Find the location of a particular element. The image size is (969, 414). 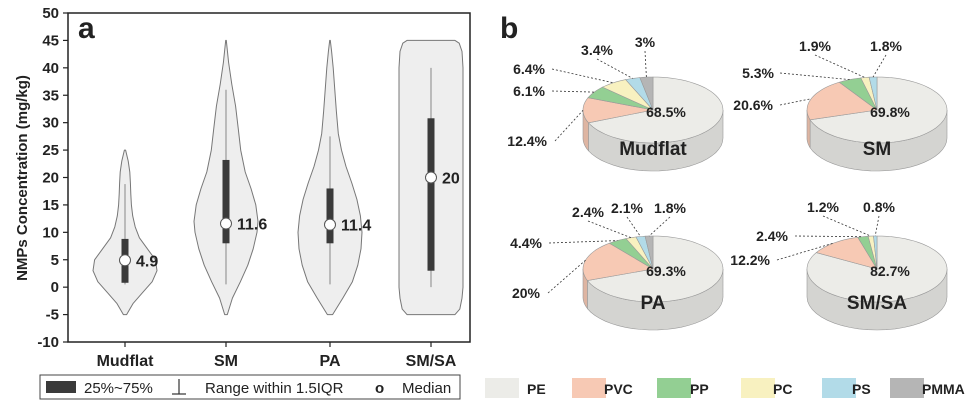

pie-slice-label: 20.6% is located at coordinates (753, 105).